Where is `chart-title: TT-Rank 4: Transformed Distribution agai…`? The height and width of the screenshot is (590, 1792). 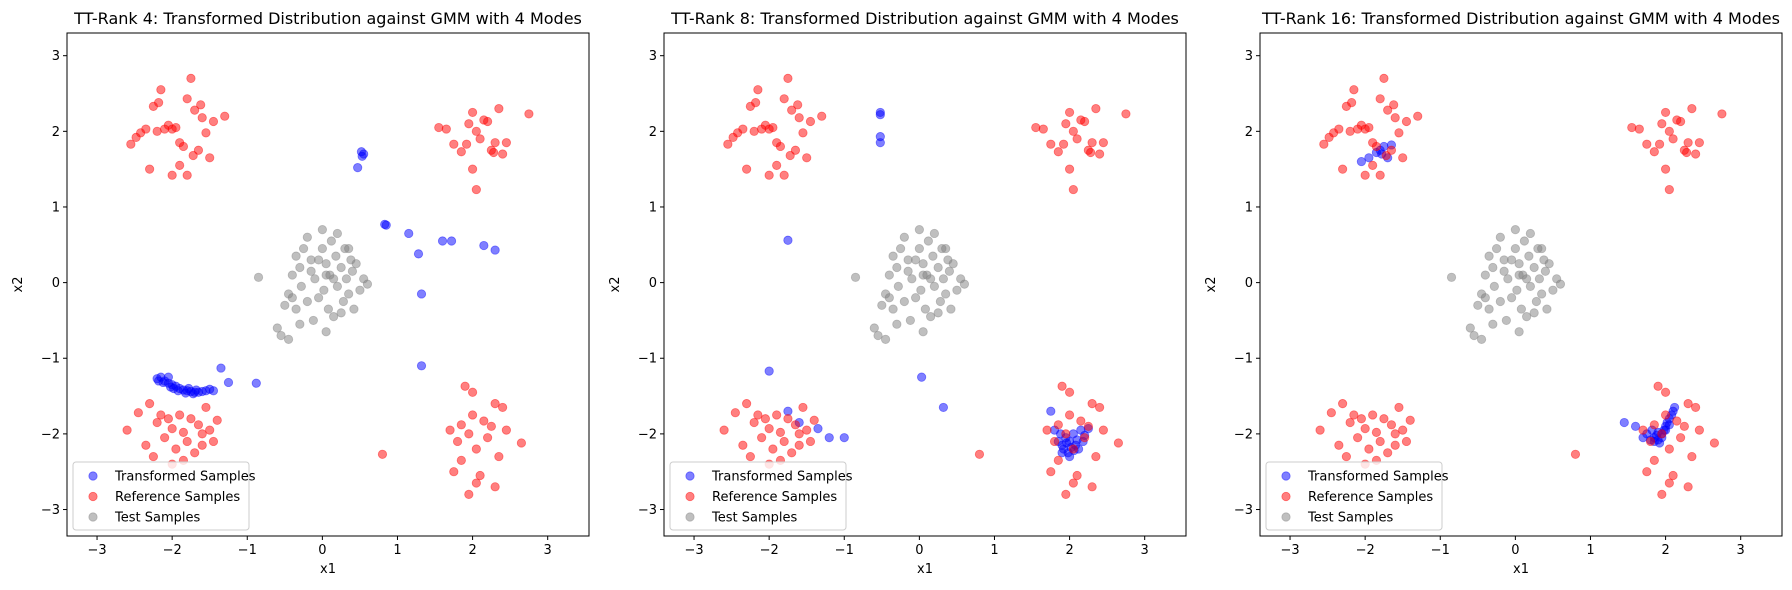 chart-title: TT-Rank 4: Transformed Distribution agai… is located at coordinates (327, 18).